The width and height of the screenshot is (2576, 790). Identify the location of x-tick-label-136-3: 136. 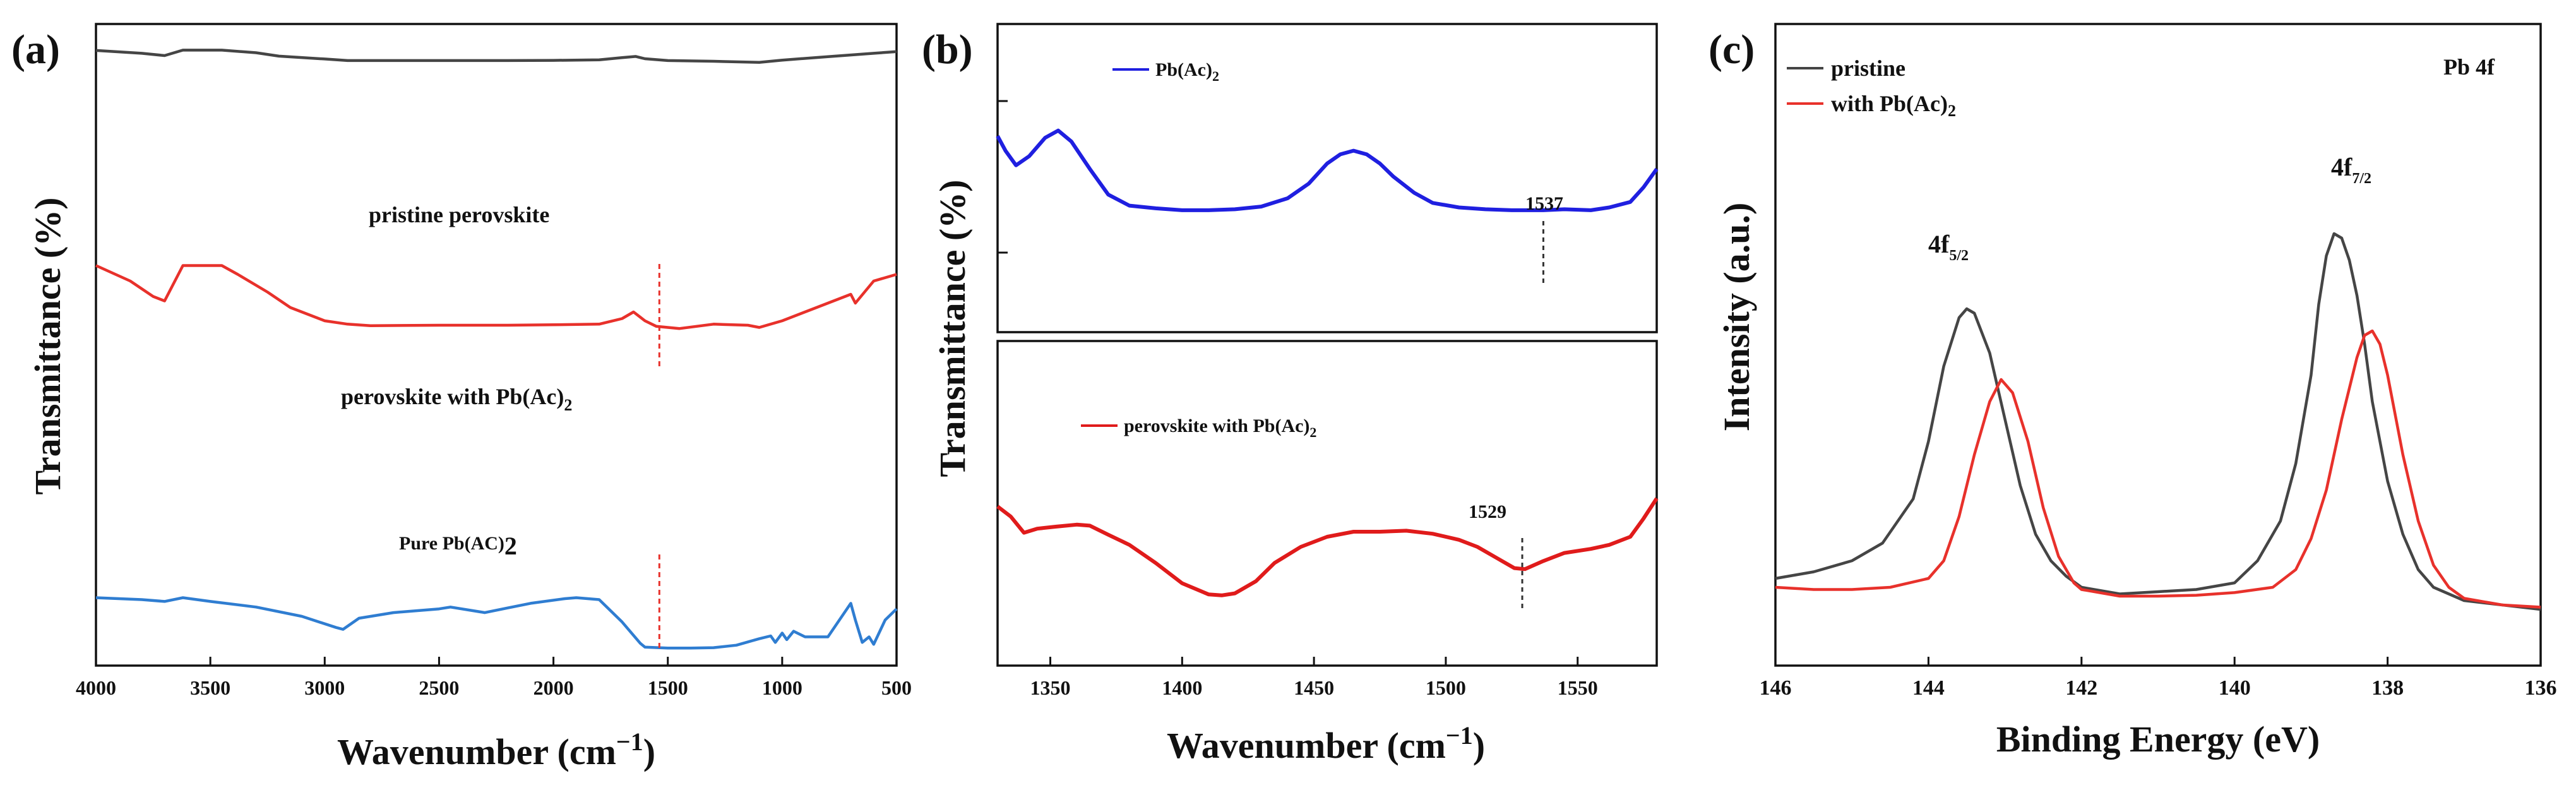
(2541, 688).